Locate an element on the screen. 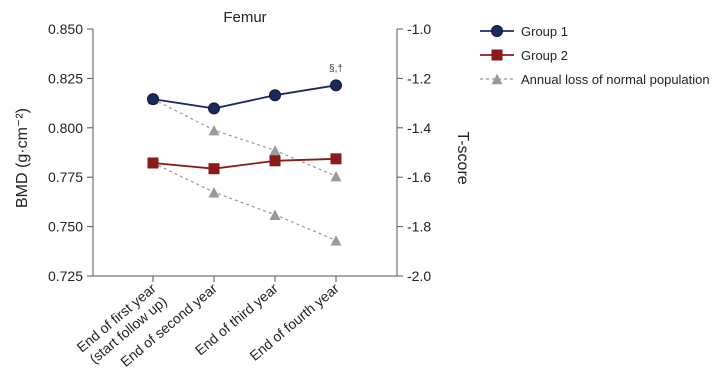  y-axis-title: BMD (g·cm⁻²) is located at coordinates (22, 158).